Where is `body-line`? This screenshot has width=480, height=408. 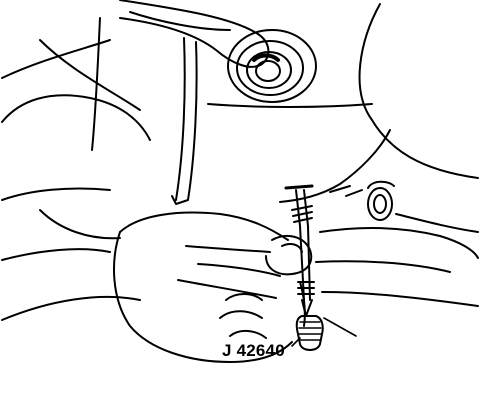 body-line is located at coordinates (290, 105).